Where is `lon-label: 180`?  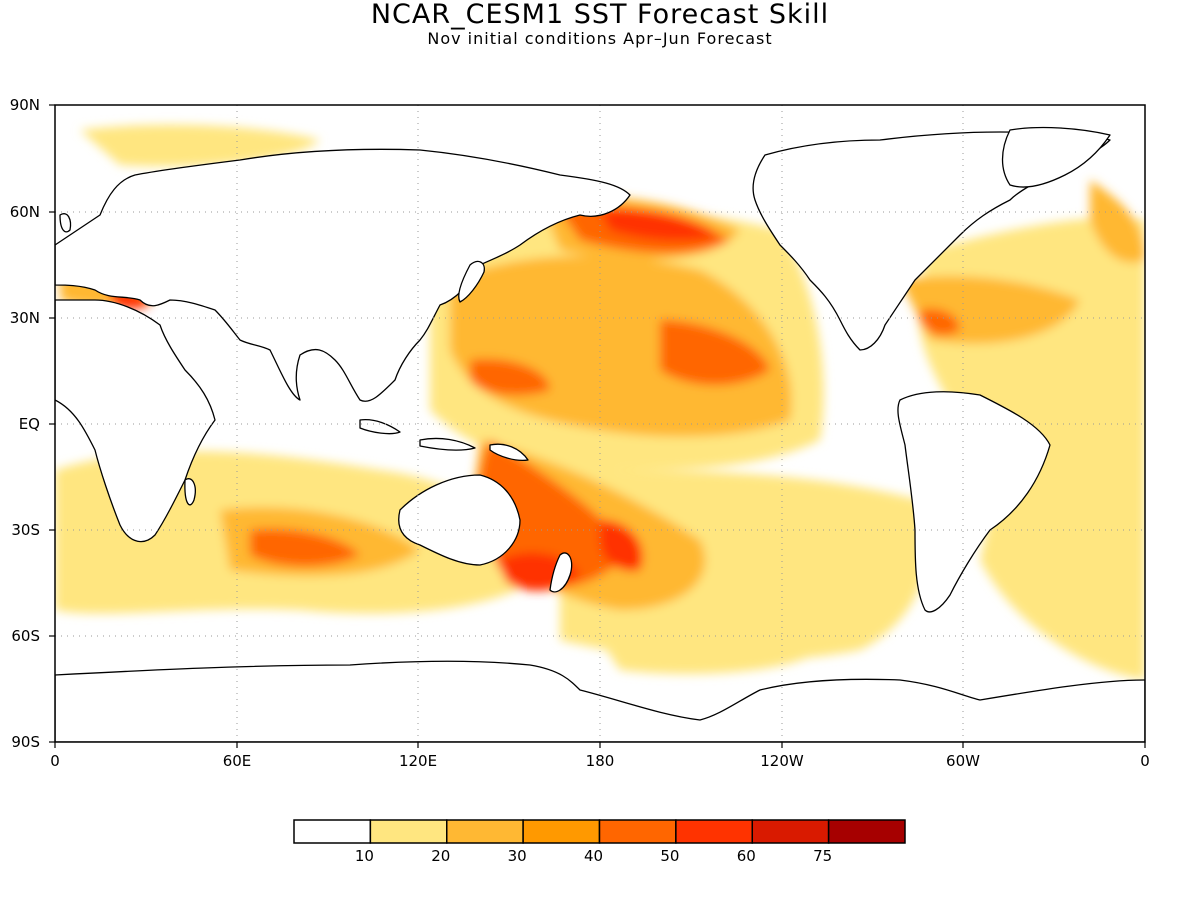 lon-label: 180 is located at coordinates (600, 761).